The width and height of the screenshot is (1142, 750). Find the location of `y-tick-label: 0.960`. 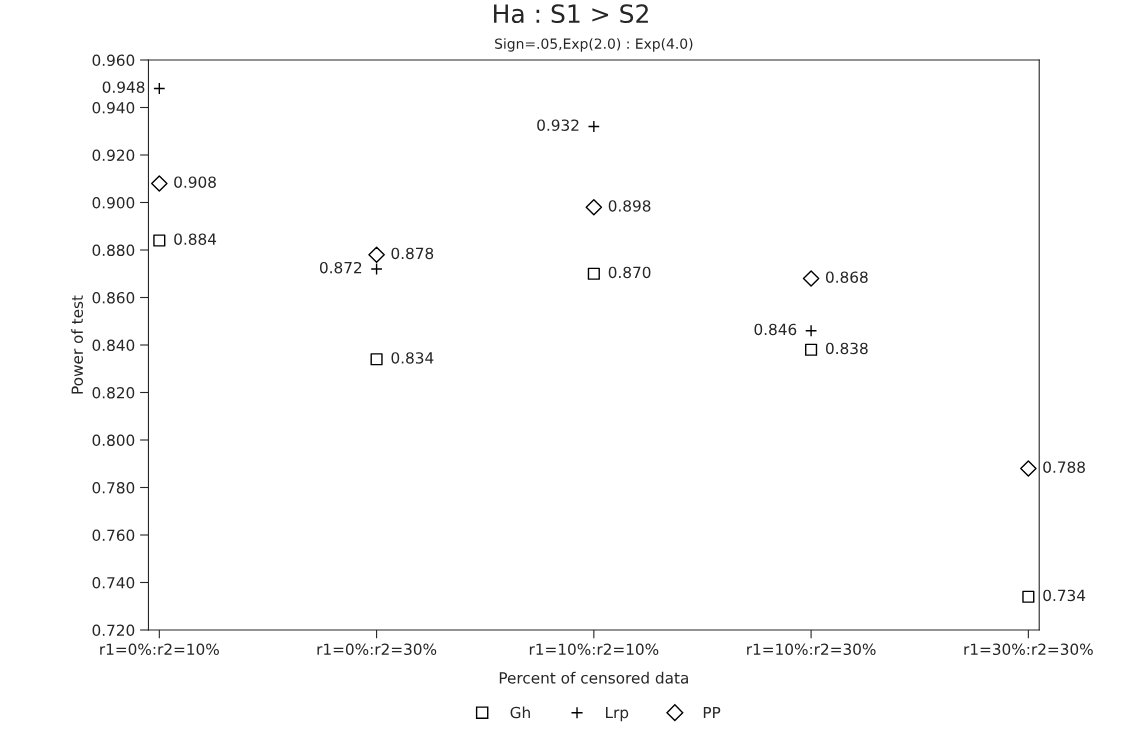

y-tick-label: 0.960 is located at coordinates (113, 60).